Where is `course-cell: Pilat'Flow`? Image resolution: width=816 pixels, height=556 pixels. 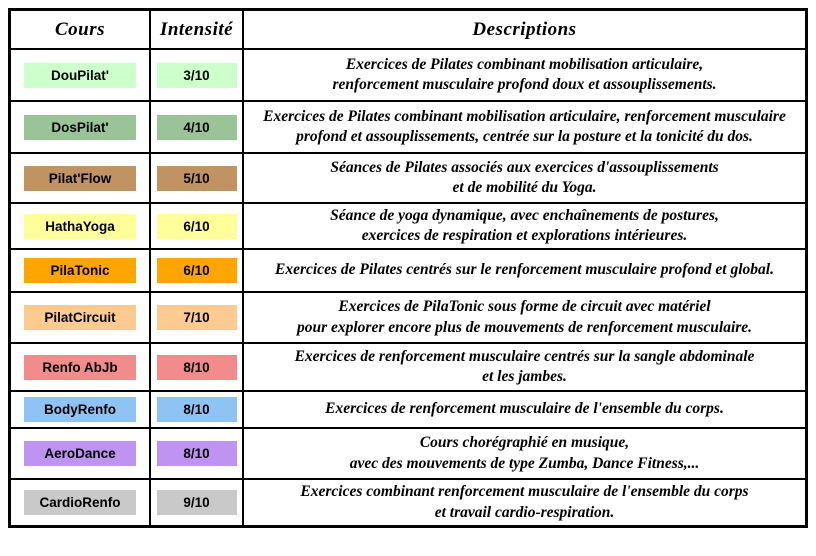 course-cell: Pilat'Flow is located at coordinates (80, 178).